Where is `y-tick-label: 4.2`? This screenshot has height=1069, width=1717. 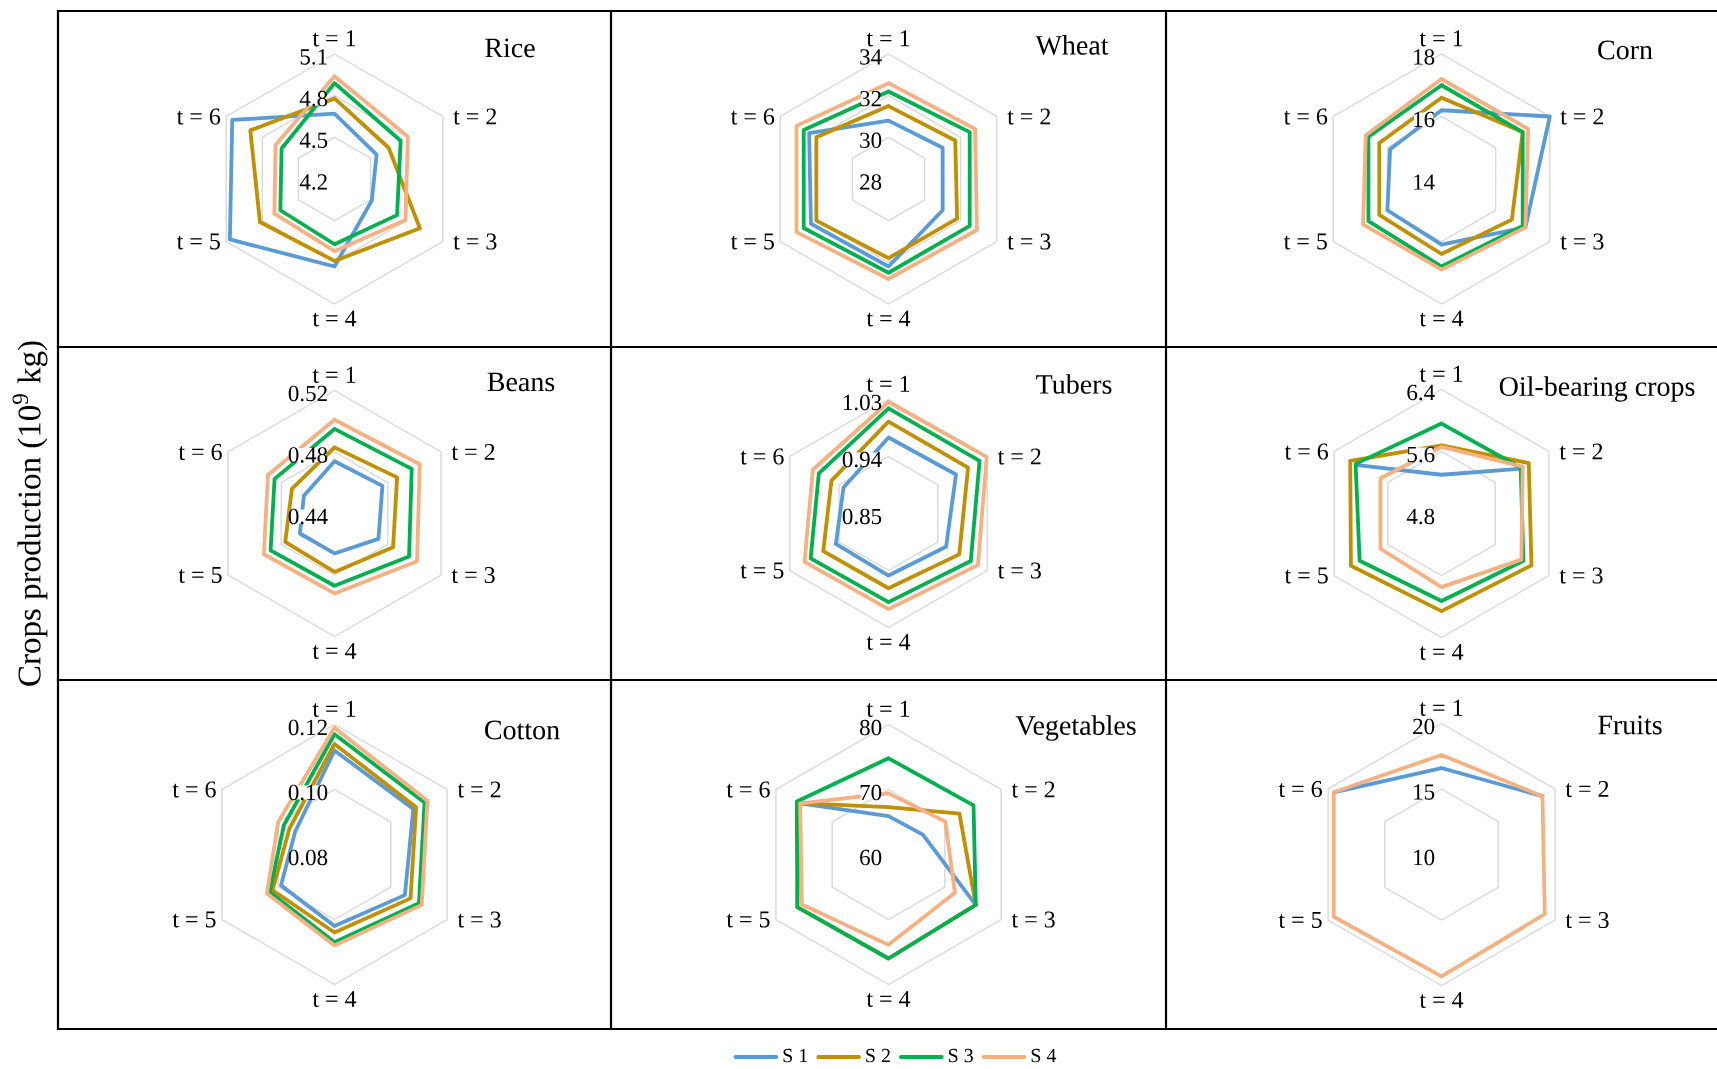 y-tick-label: 4.2 is located at coordinates (313, 182).